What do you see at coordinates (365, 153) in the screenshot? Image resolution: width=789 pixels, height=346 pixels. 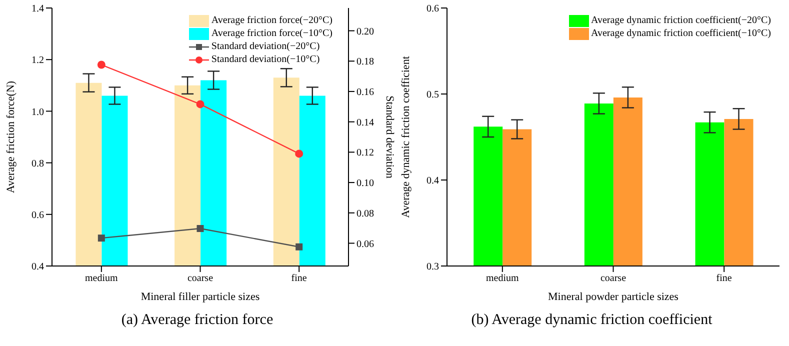 I see `y2-tick-label: 0.12` at bounding box center [365, 153].